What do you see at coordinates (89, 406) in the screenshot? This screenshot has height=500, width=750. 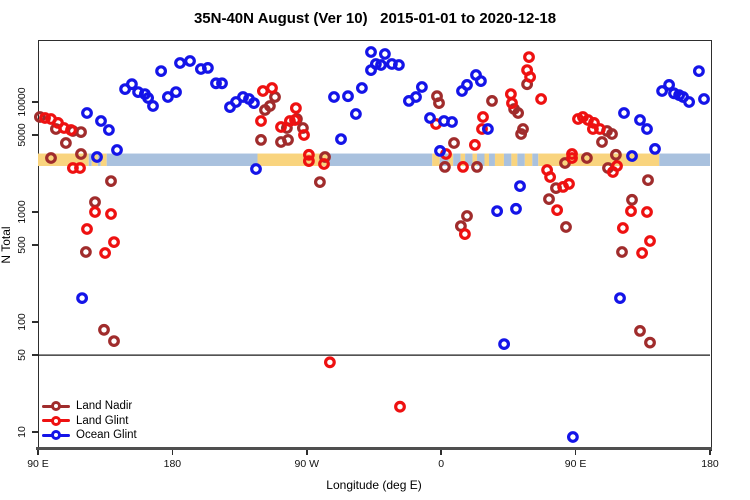 I see `legend-item-land-nadir: Land Nadir` at bounding box center [89, 406].